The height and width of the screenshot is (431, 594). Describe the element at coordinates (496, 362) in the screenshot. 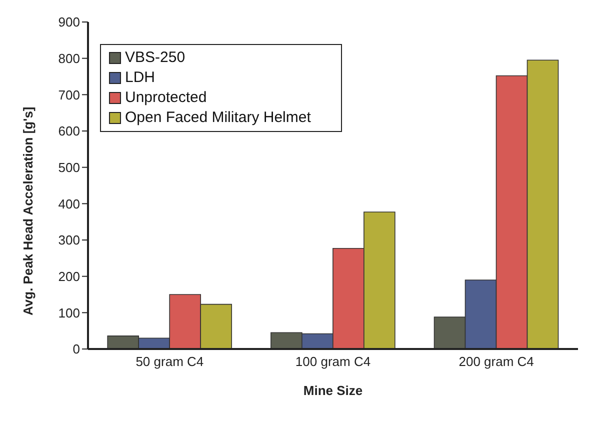

I see `x-tick-label: 200 gram C4` at that location.